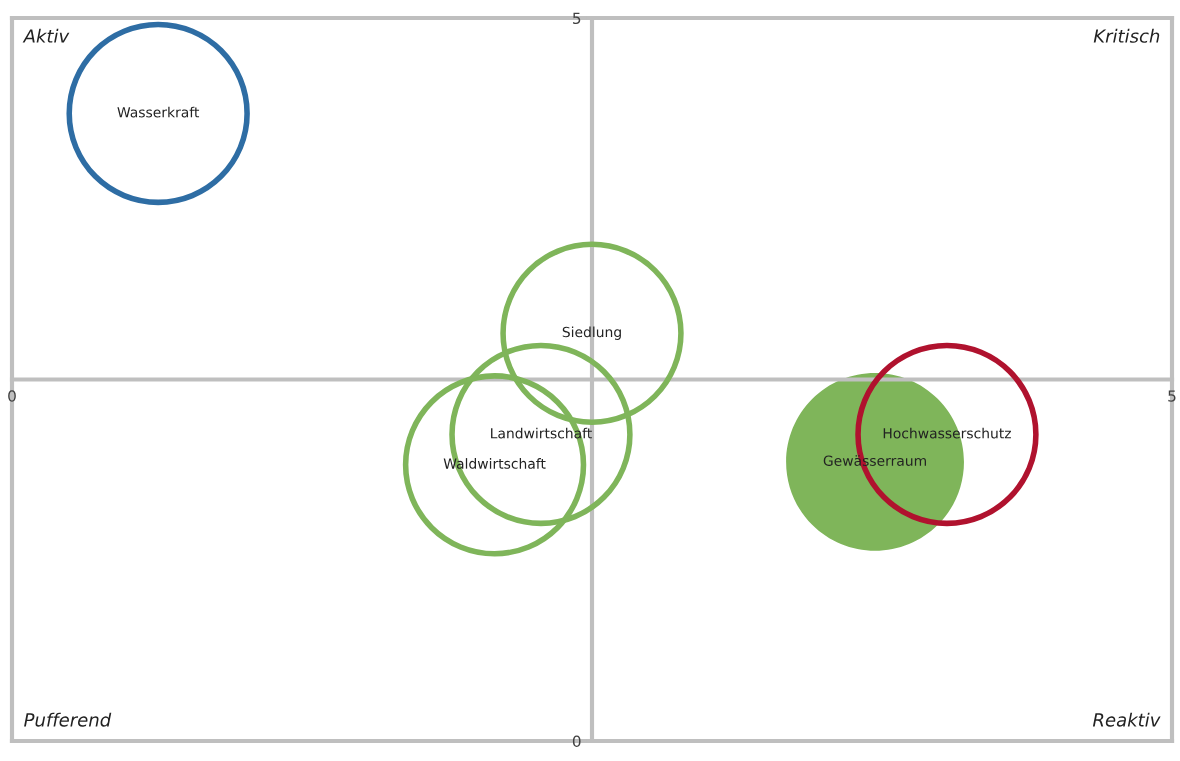 Image resolution: width=1180 pixels, height=761 pixels. I want to click on annotation: Kritisch, so click(1126, 35).